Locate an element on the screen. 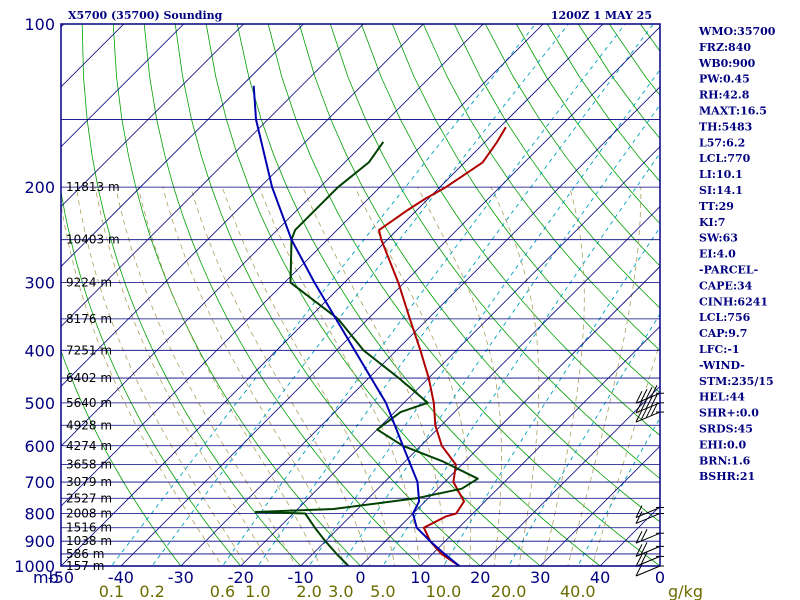 This screenshot has height=600, width=800. height-label: 1516 m is located at coordinates (89, 528).